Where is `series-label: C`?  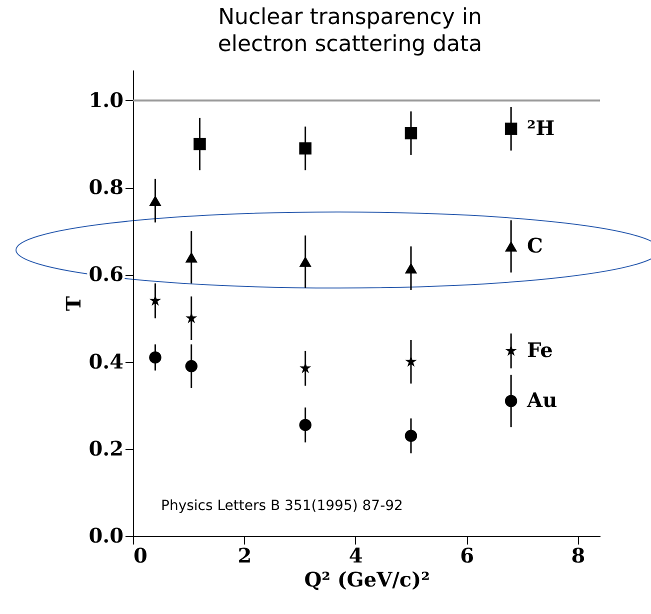 series-label: C is located at coordinates (535, 245).